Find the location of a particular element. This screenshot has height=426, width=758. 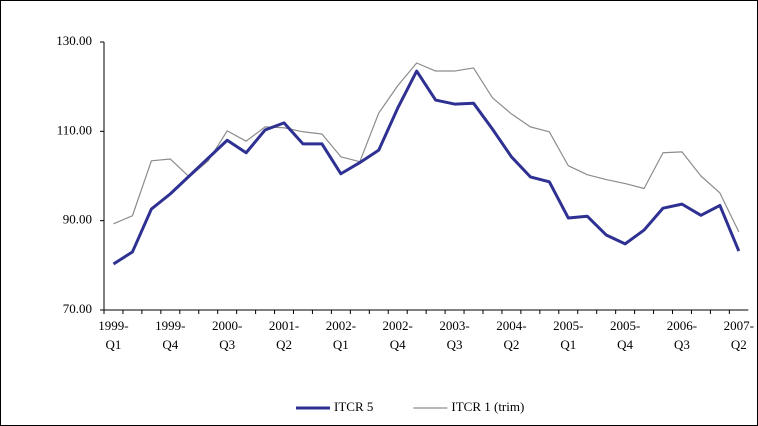

x-tick-label: 2002-Q4 is located at coordinates (398, 335).